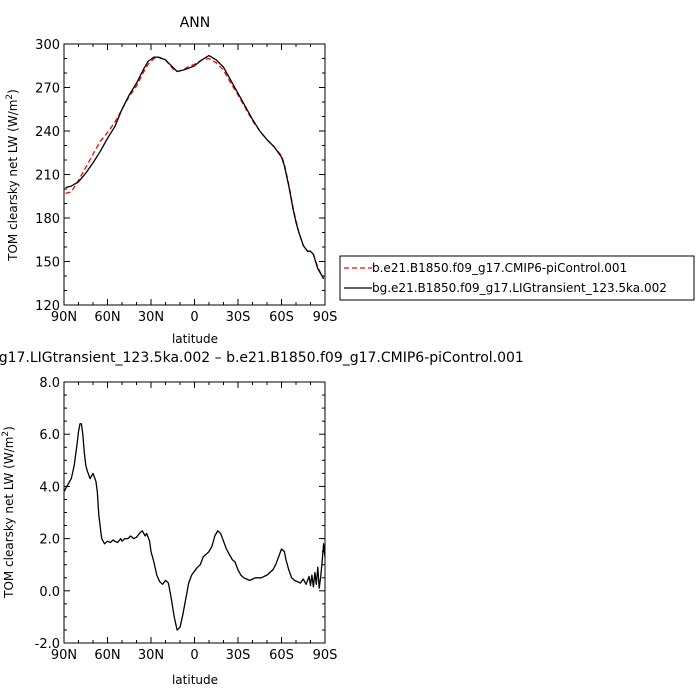 The width and height of the screenshot is (700, 700). I want to click on bottom-series-group, so click(194, 527).